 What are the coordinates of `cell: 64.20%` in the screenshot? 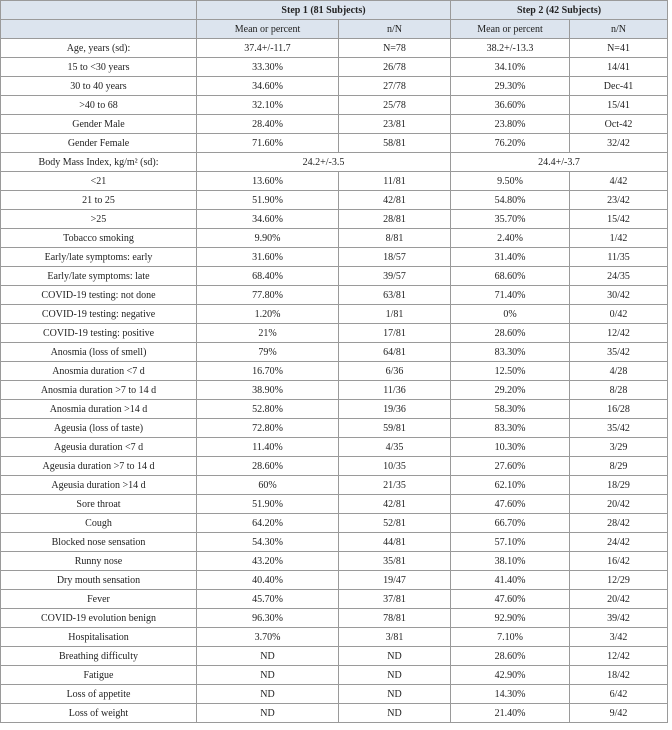 It's located at (267, 523).